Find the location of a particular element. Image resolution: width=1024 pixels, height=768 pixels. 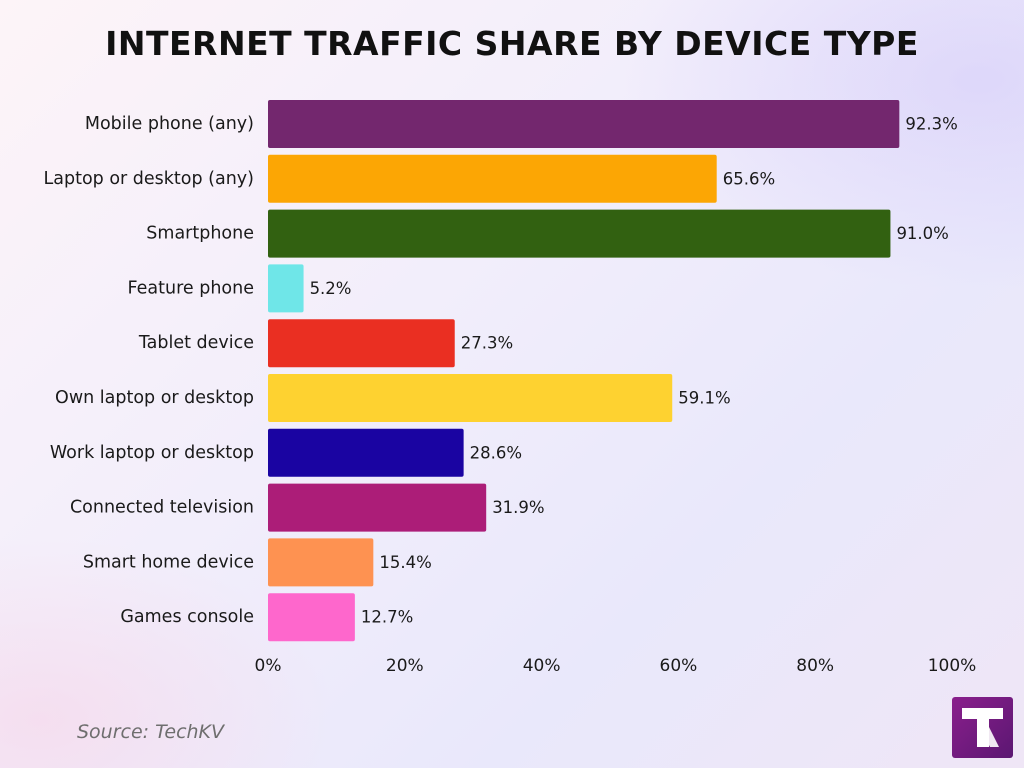

category-label-feature-phone: Feature phone is located at coordinates (191, 288).